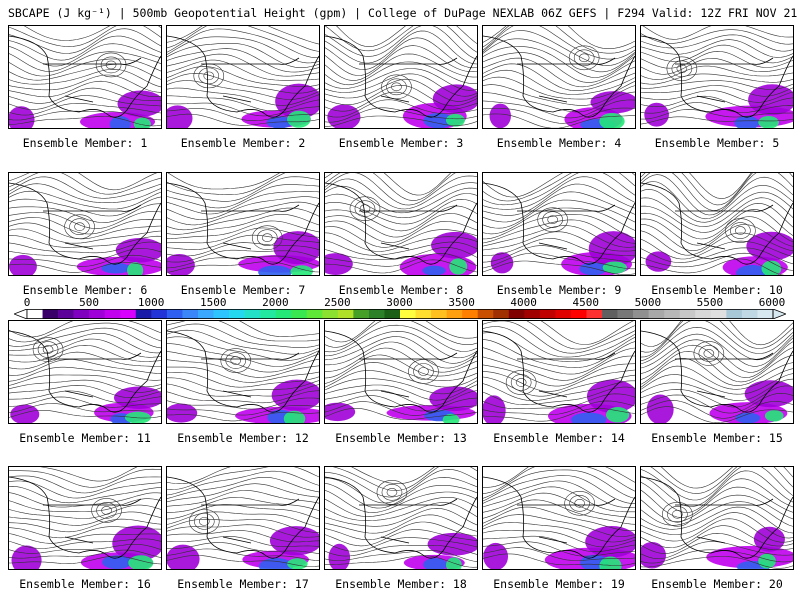  What do you see at coordinates (586, 302) in the screenshot?
I see `colorbar-tick-label: 4500` at bounding box center [586, 302].